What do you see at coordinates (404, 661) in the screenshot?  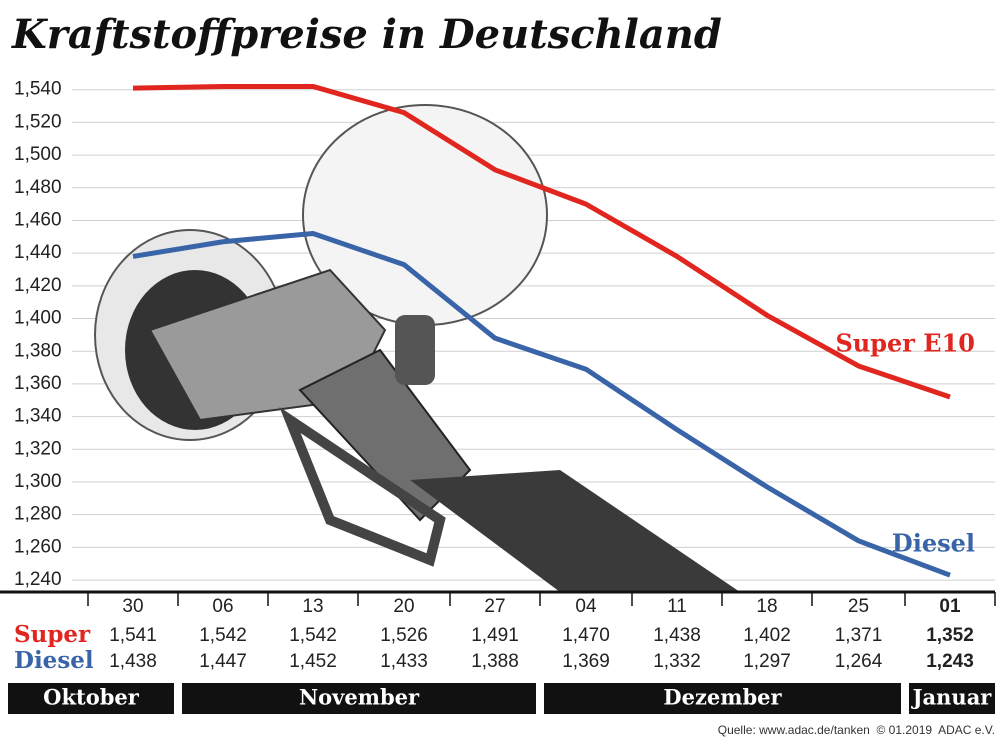 I see `table-value: 1,433` at bounding box center [404, 661].